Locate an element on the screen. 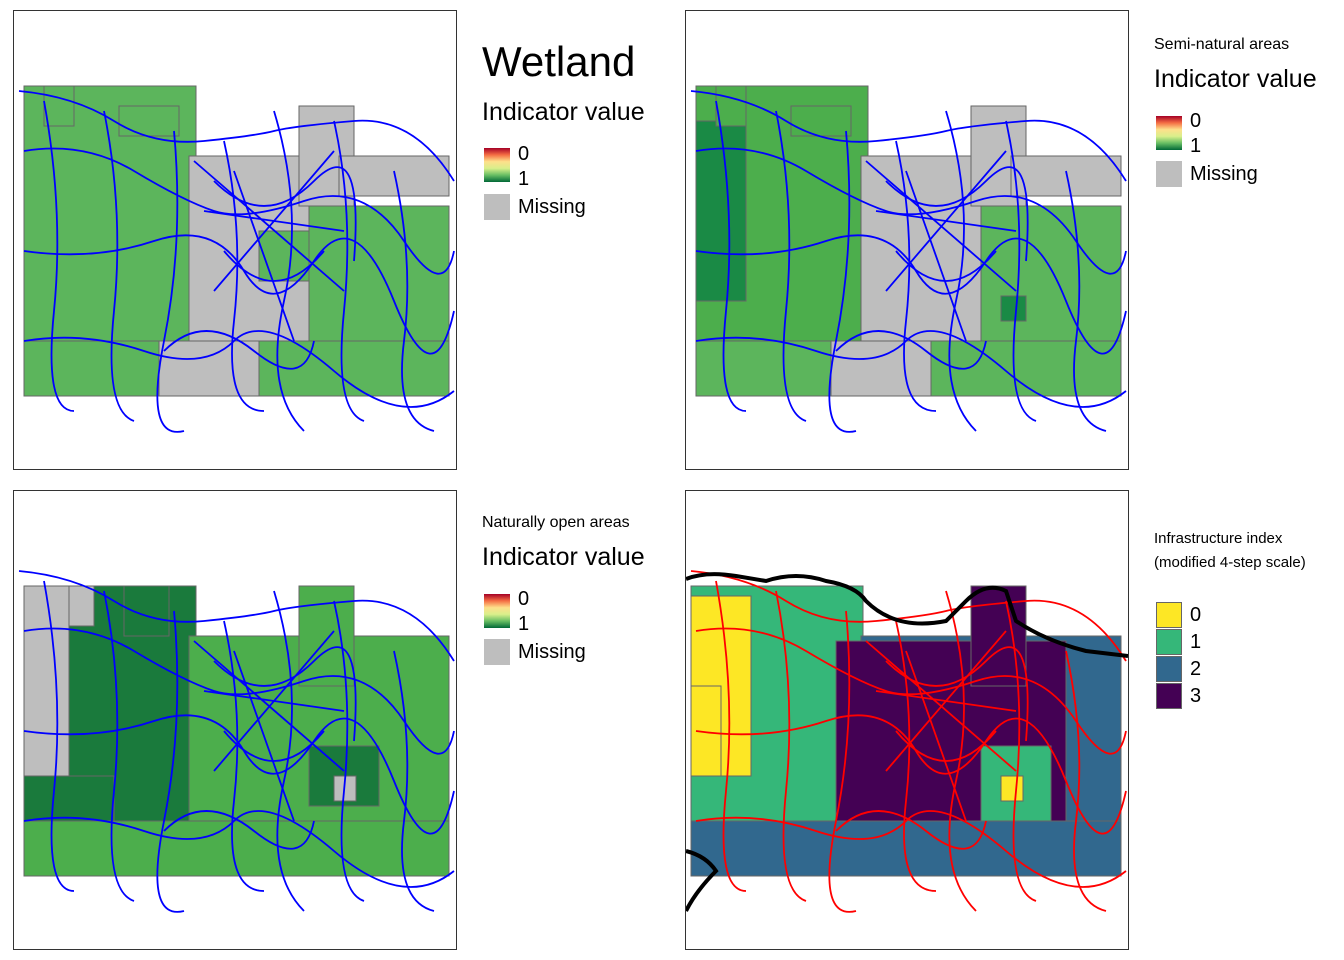 Image resolution: width=1344 pixels, height=960 pixels. map-canvas-wetland is located at coordinates (236, 259).